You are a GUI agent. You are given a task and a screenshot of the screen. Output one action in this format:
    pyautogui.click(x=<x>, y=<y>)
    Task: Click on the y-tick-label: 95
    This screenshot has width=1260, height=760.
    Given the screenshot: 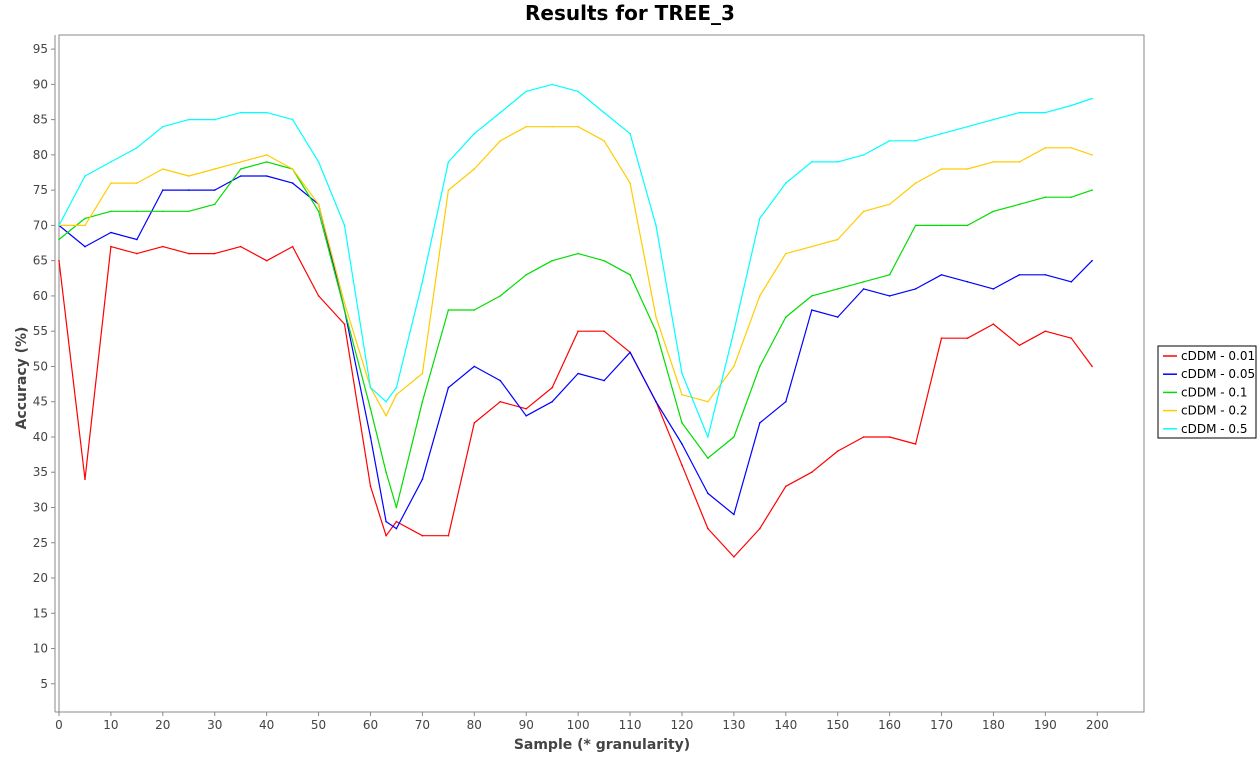 What is the action you would take?
    pyautogui.click(x=40, y=49)
    